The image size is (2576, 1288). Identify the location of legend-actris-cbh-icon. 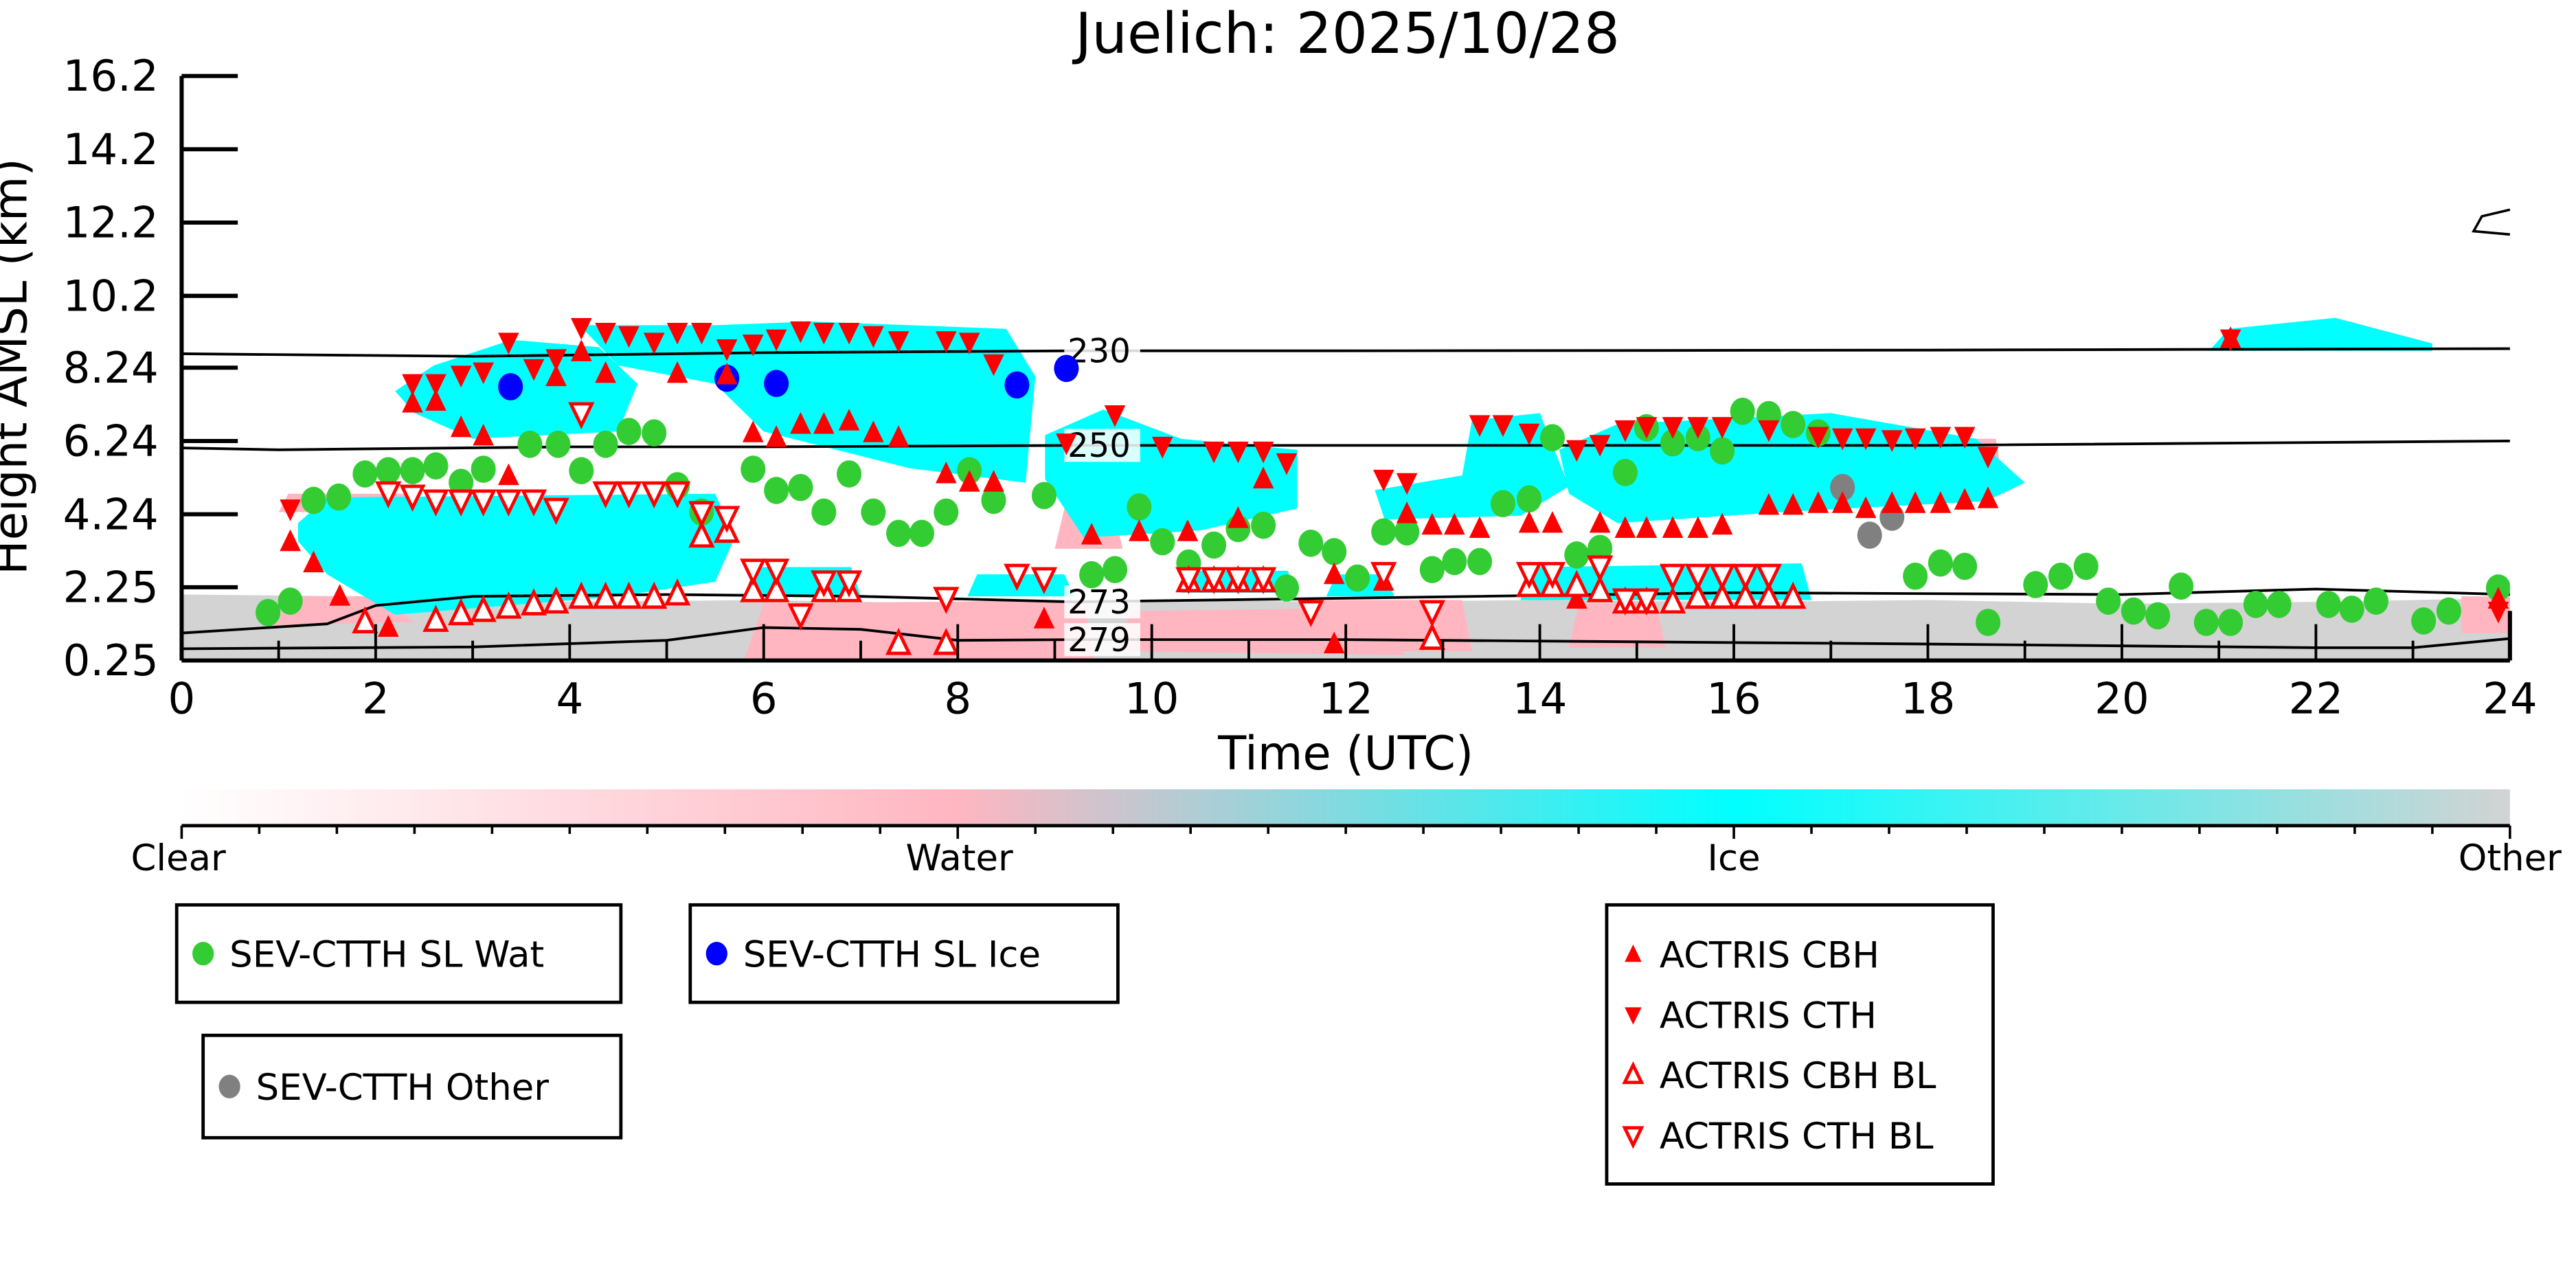
(1633, 953).